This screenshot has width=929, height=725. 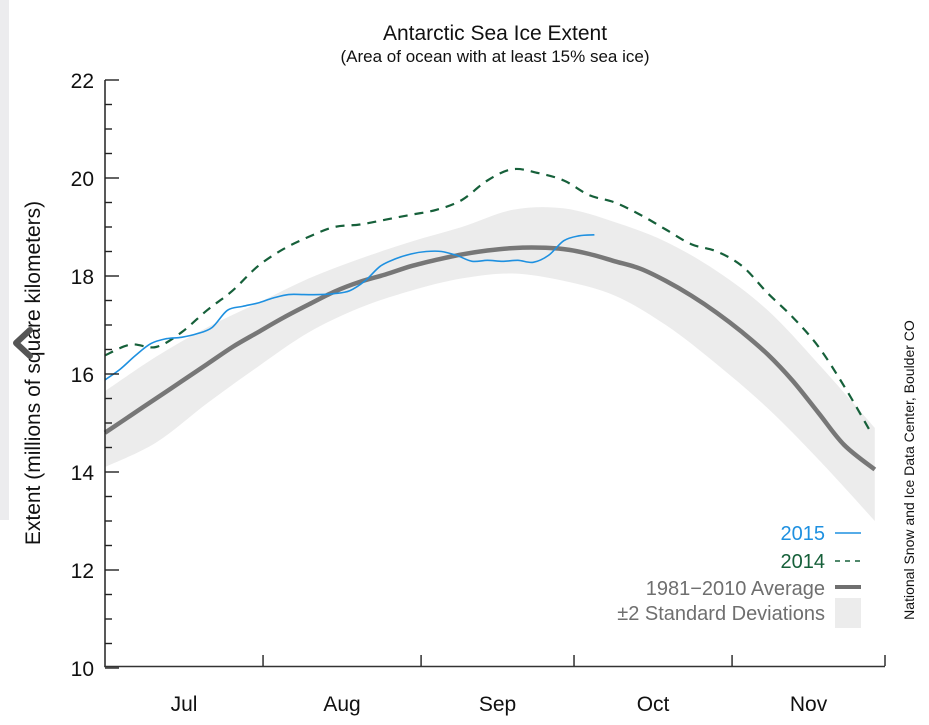 I want to click on x-tick-label: Oct, so click(x=653, y=704).